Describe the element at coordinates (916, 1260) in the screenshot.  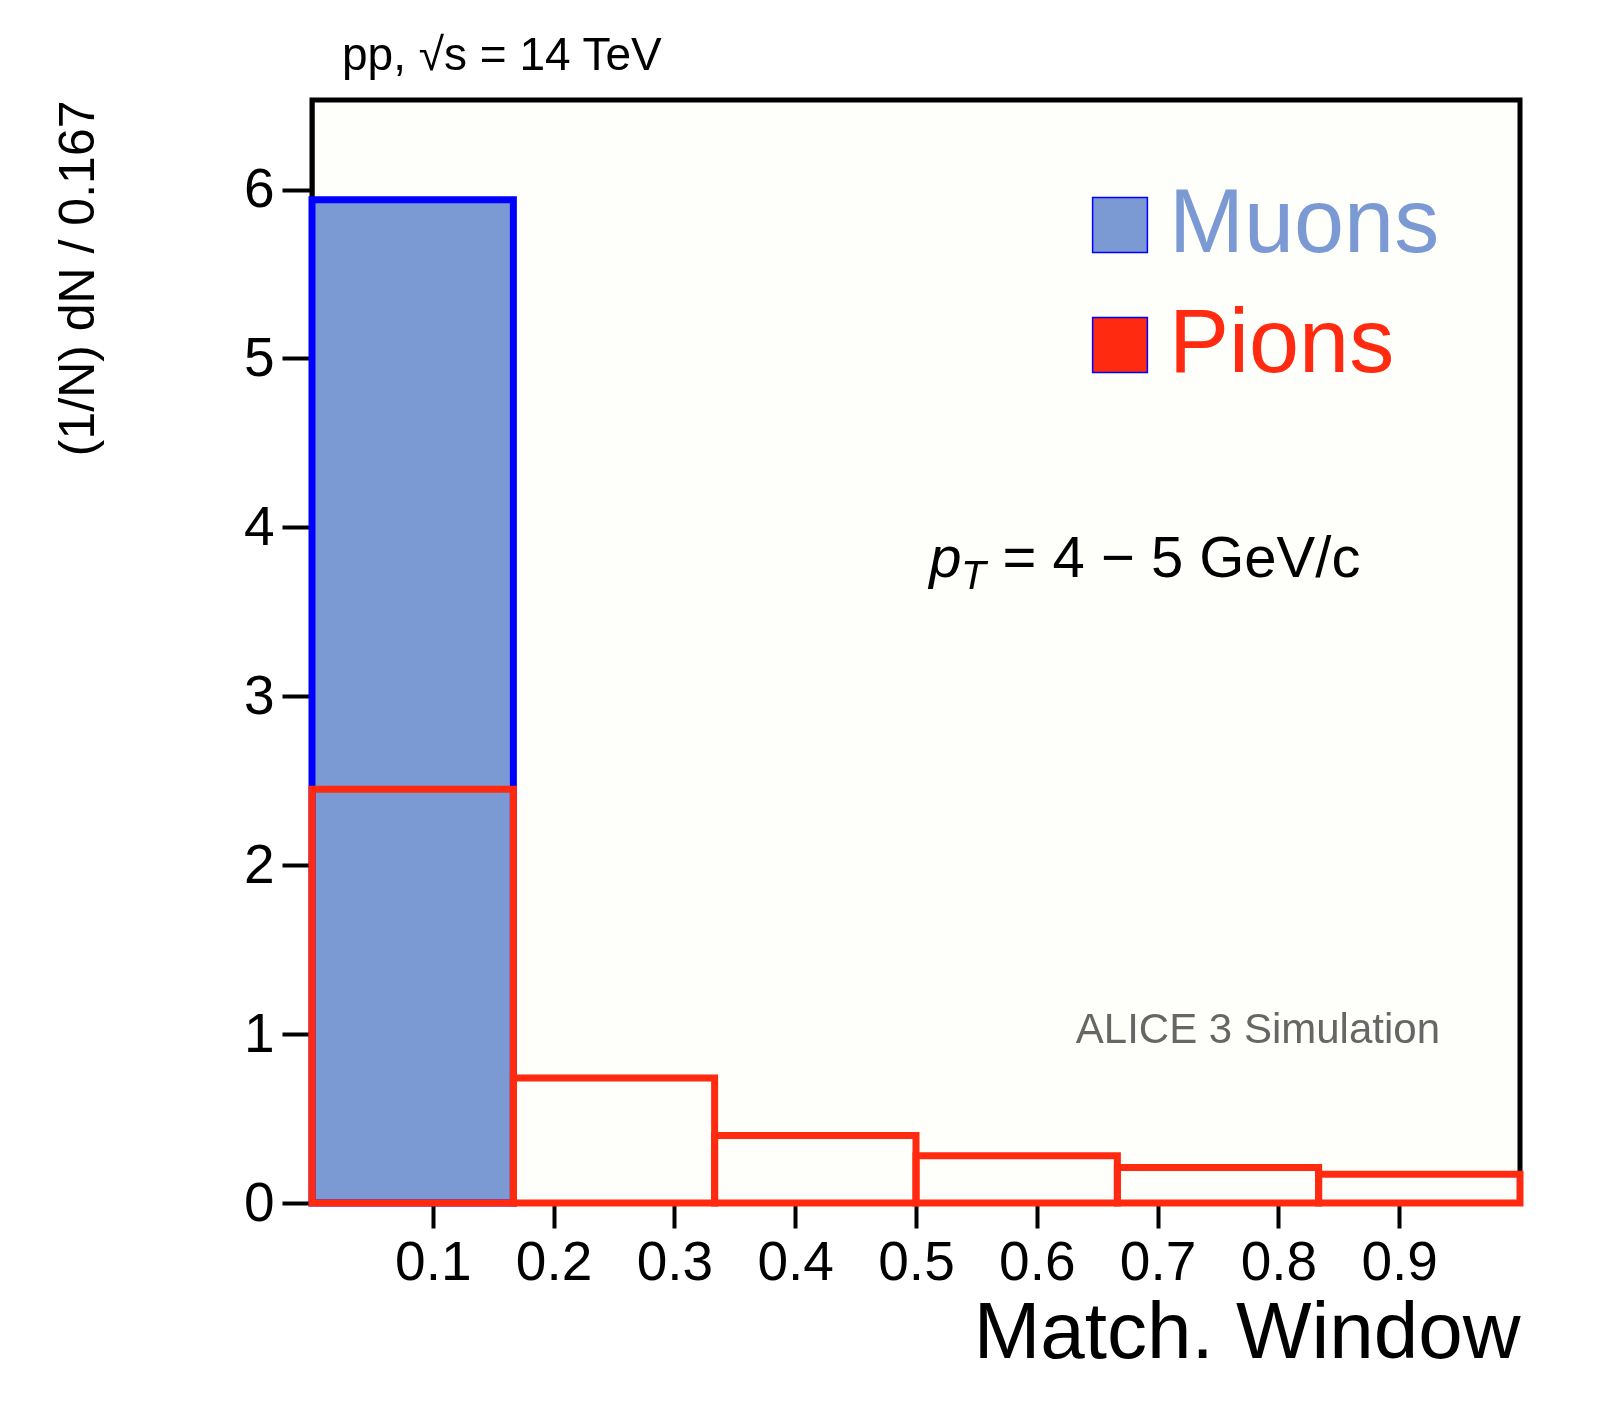
I see `x-tick-label: 0.5` at that location.